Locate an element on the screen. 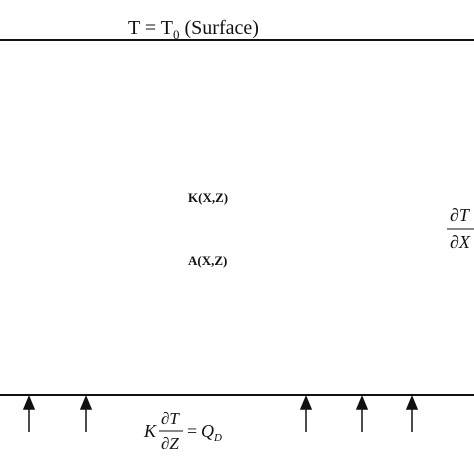 The width and height of the screenshot is (474, 474). heat-production-label: A(X,Z) is located at coordinates (207, 260).